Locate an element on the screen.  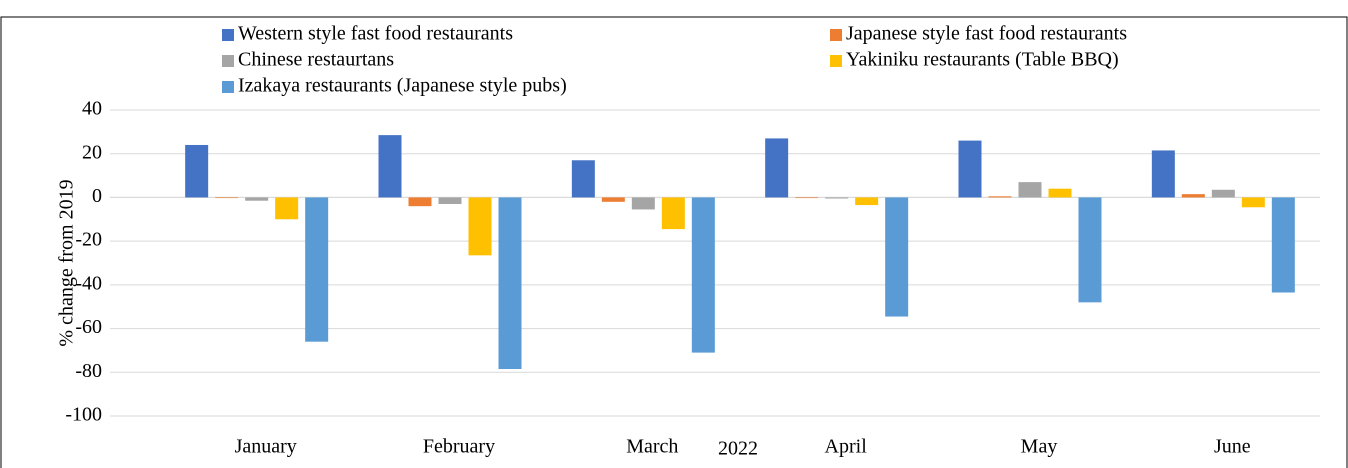
y-axis-label: % change from 2019 is located at coordinates (67, 262).